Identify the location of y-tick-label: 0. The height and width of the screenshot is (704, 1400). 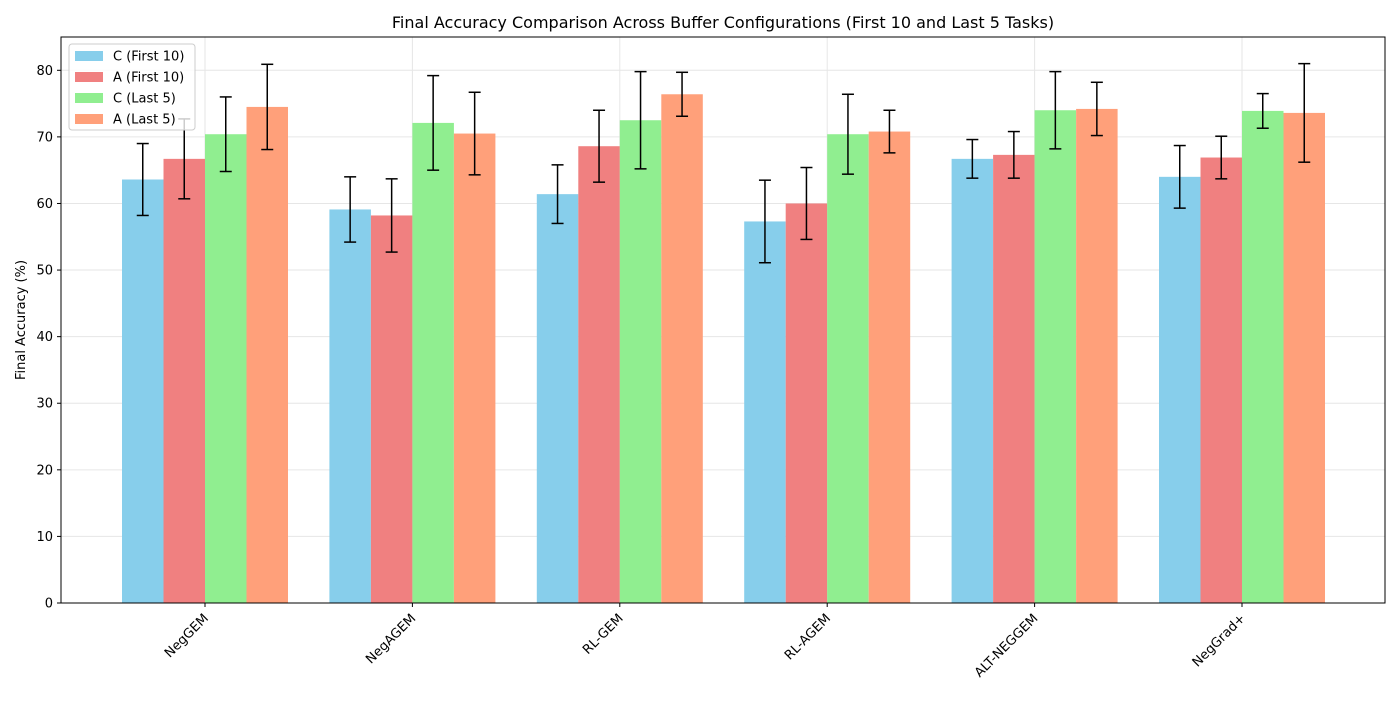
(49, 604).